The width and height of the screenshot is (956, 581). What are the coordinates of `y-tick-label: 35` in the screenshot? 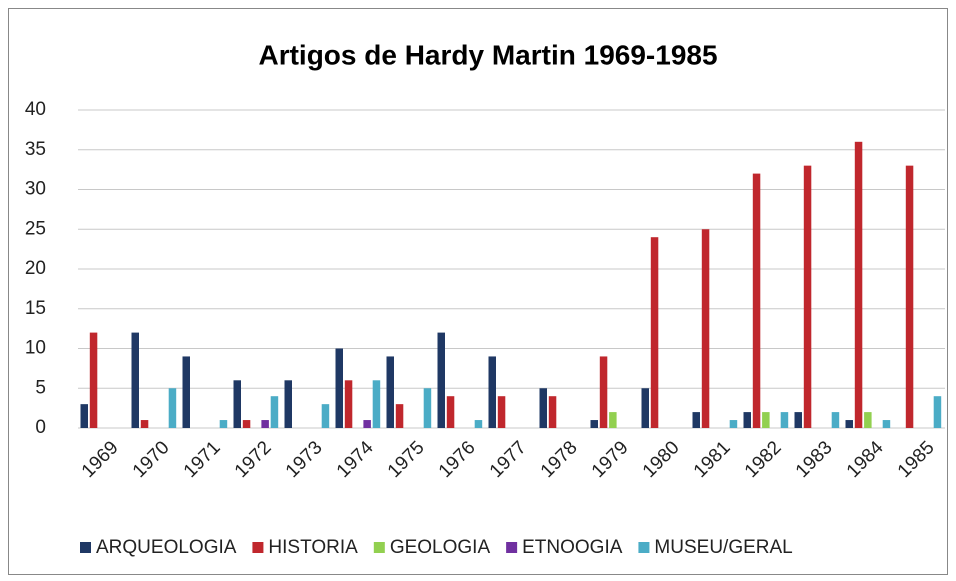 It's located at (35, 149).